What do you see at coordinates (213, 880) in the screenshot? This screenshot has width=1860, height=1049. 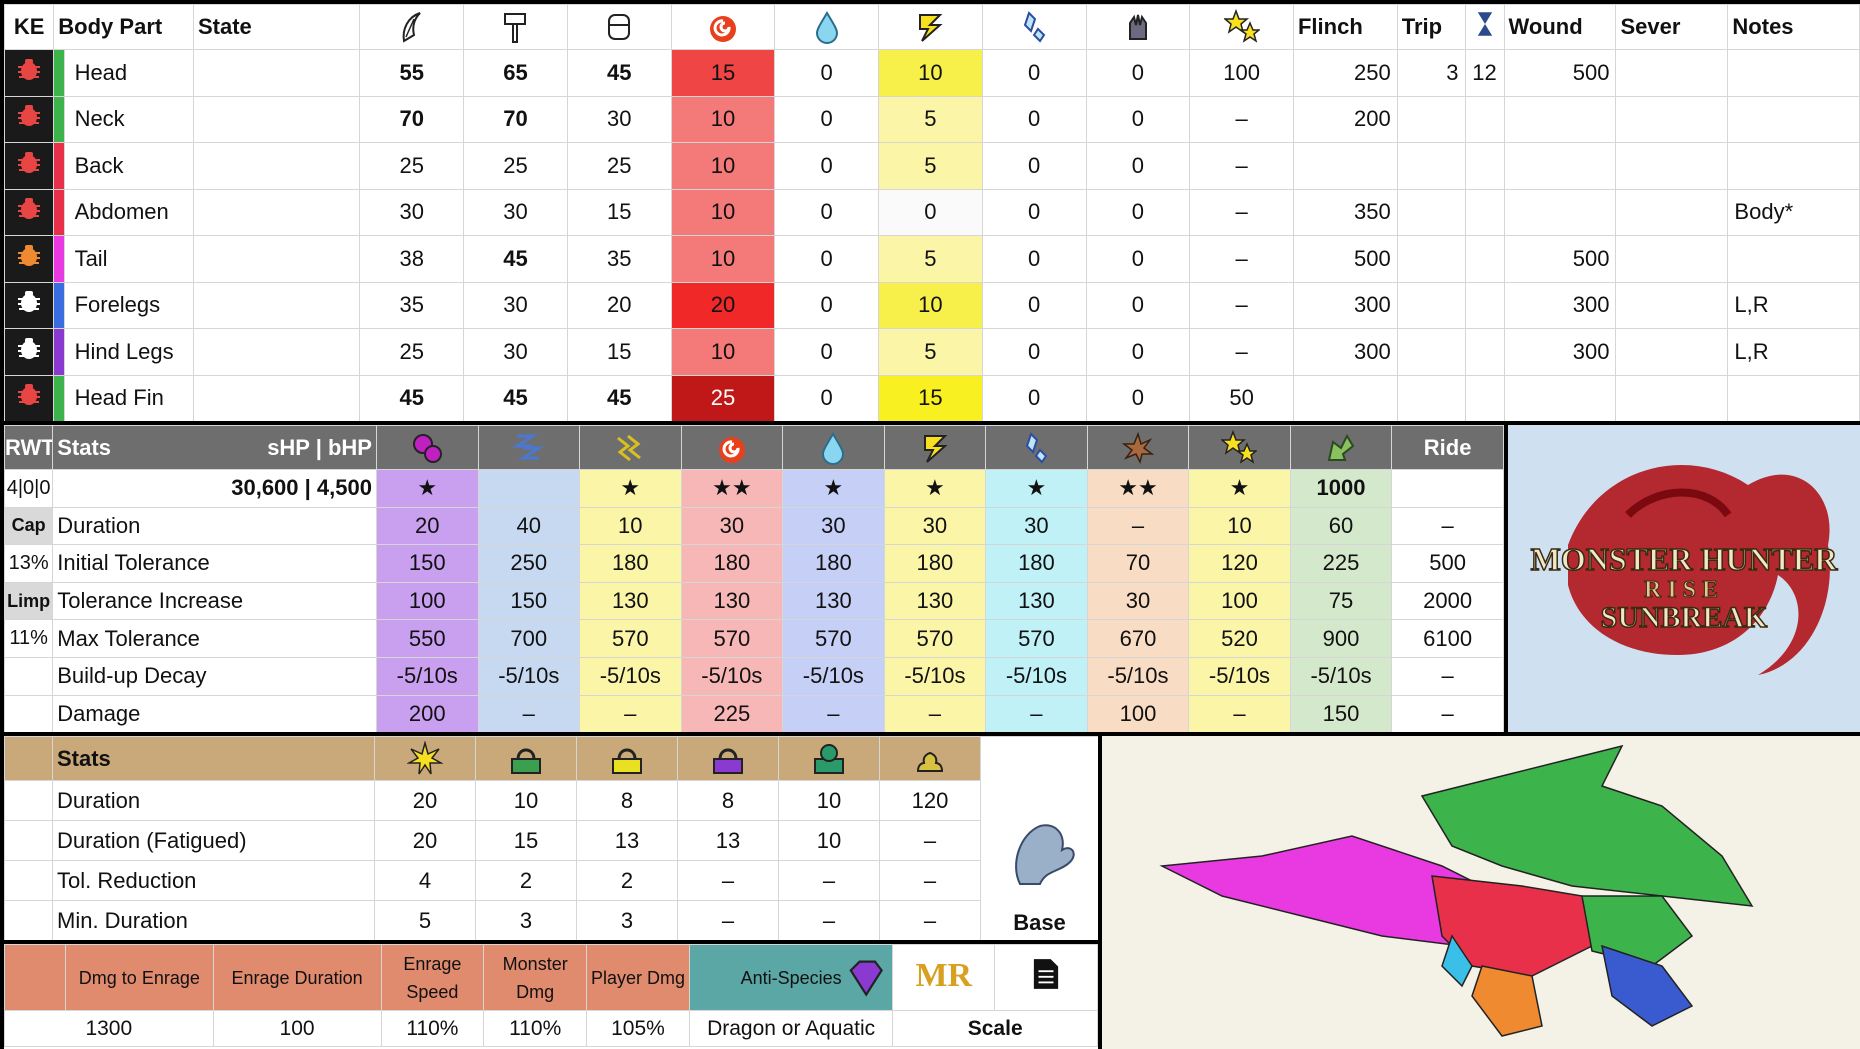 I see `trap-stat-label: Tol. Reduction` at bounding box center [213, 880].